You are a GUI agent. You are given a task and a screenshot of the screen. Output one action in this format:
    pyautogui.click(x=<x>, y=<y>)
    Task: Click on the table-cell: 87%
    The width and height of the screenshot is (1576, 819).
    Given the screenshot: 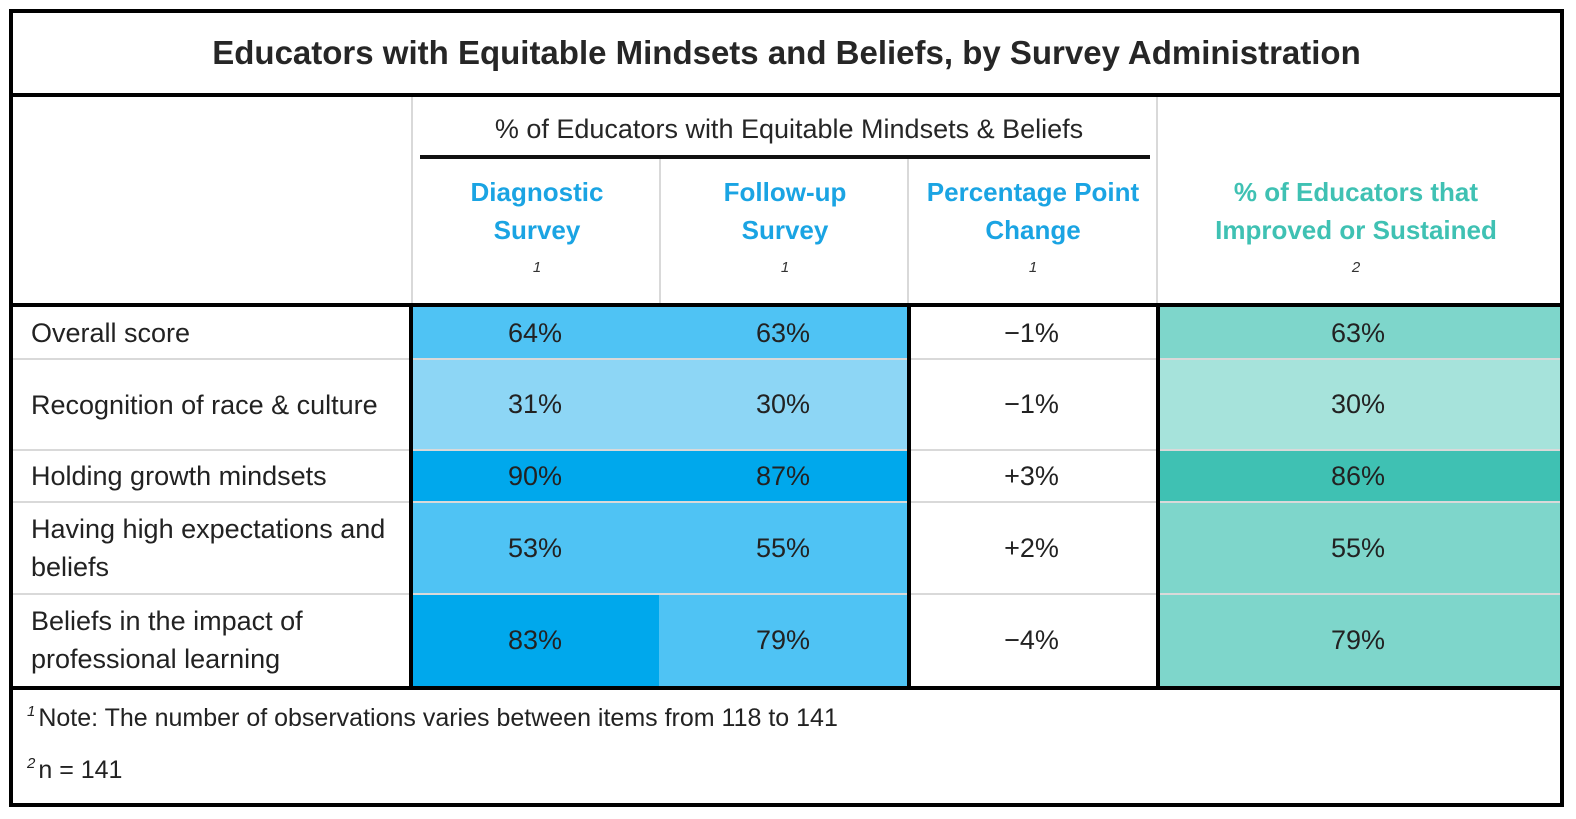 What is the action you would take?
    pyautogui.click(x=783, y=476)
    